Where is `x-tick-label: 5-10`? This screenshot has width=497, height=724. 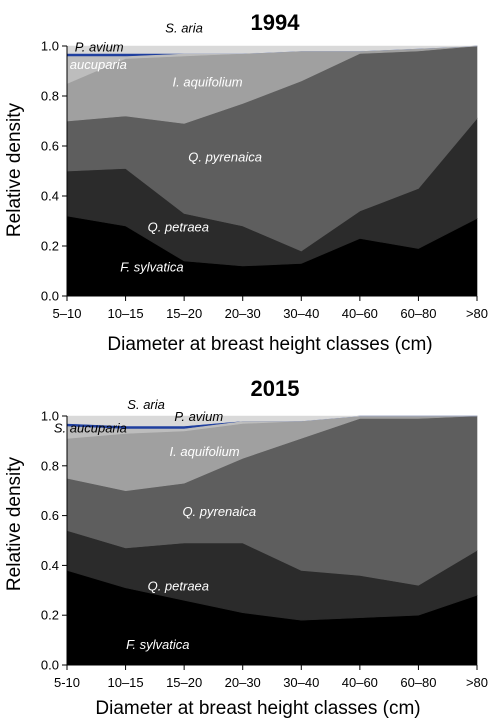 x-tick-label: 5-10 is located at coordinates (67, 682).